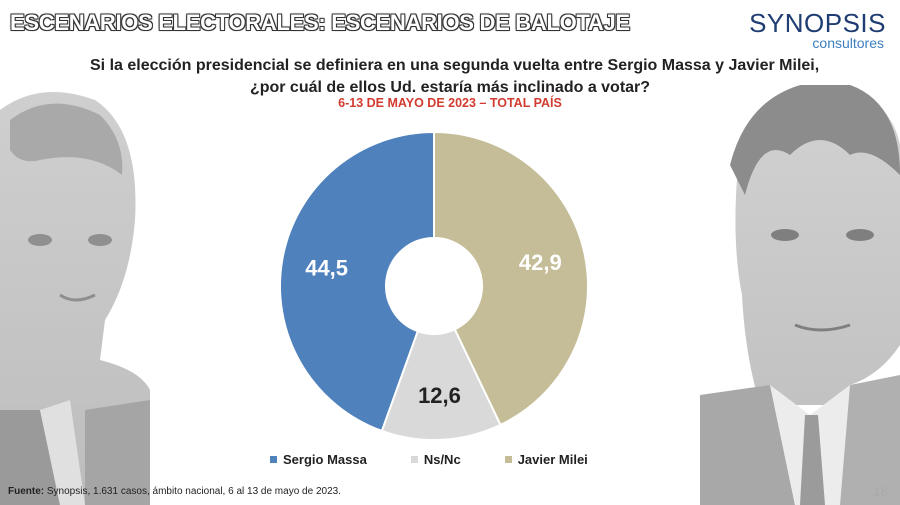  I want to click on page-number: 16, so click(880, 491).